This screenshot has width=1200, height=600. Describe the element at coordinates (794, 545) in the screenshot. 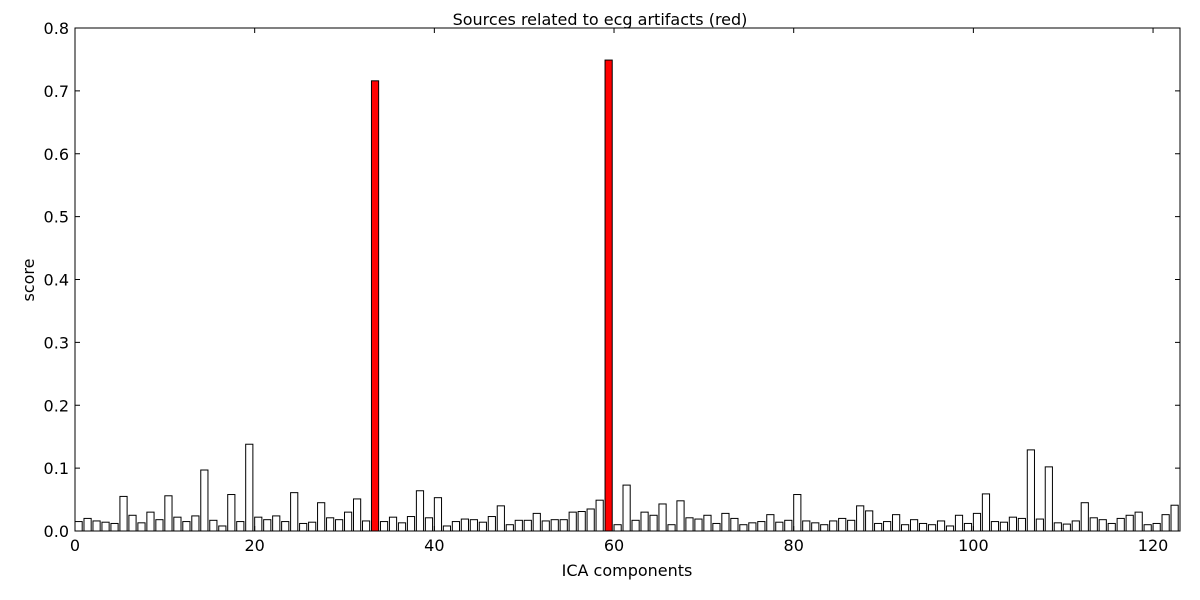

I see `x-tick-label: 80` at that location.